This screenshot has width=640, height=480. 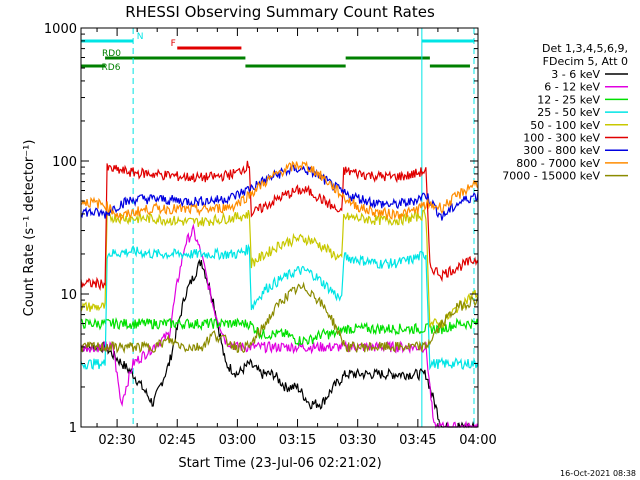 I want to click on legend-entry-label: 7000 - 15000 keV, so click(x=551, y=176).